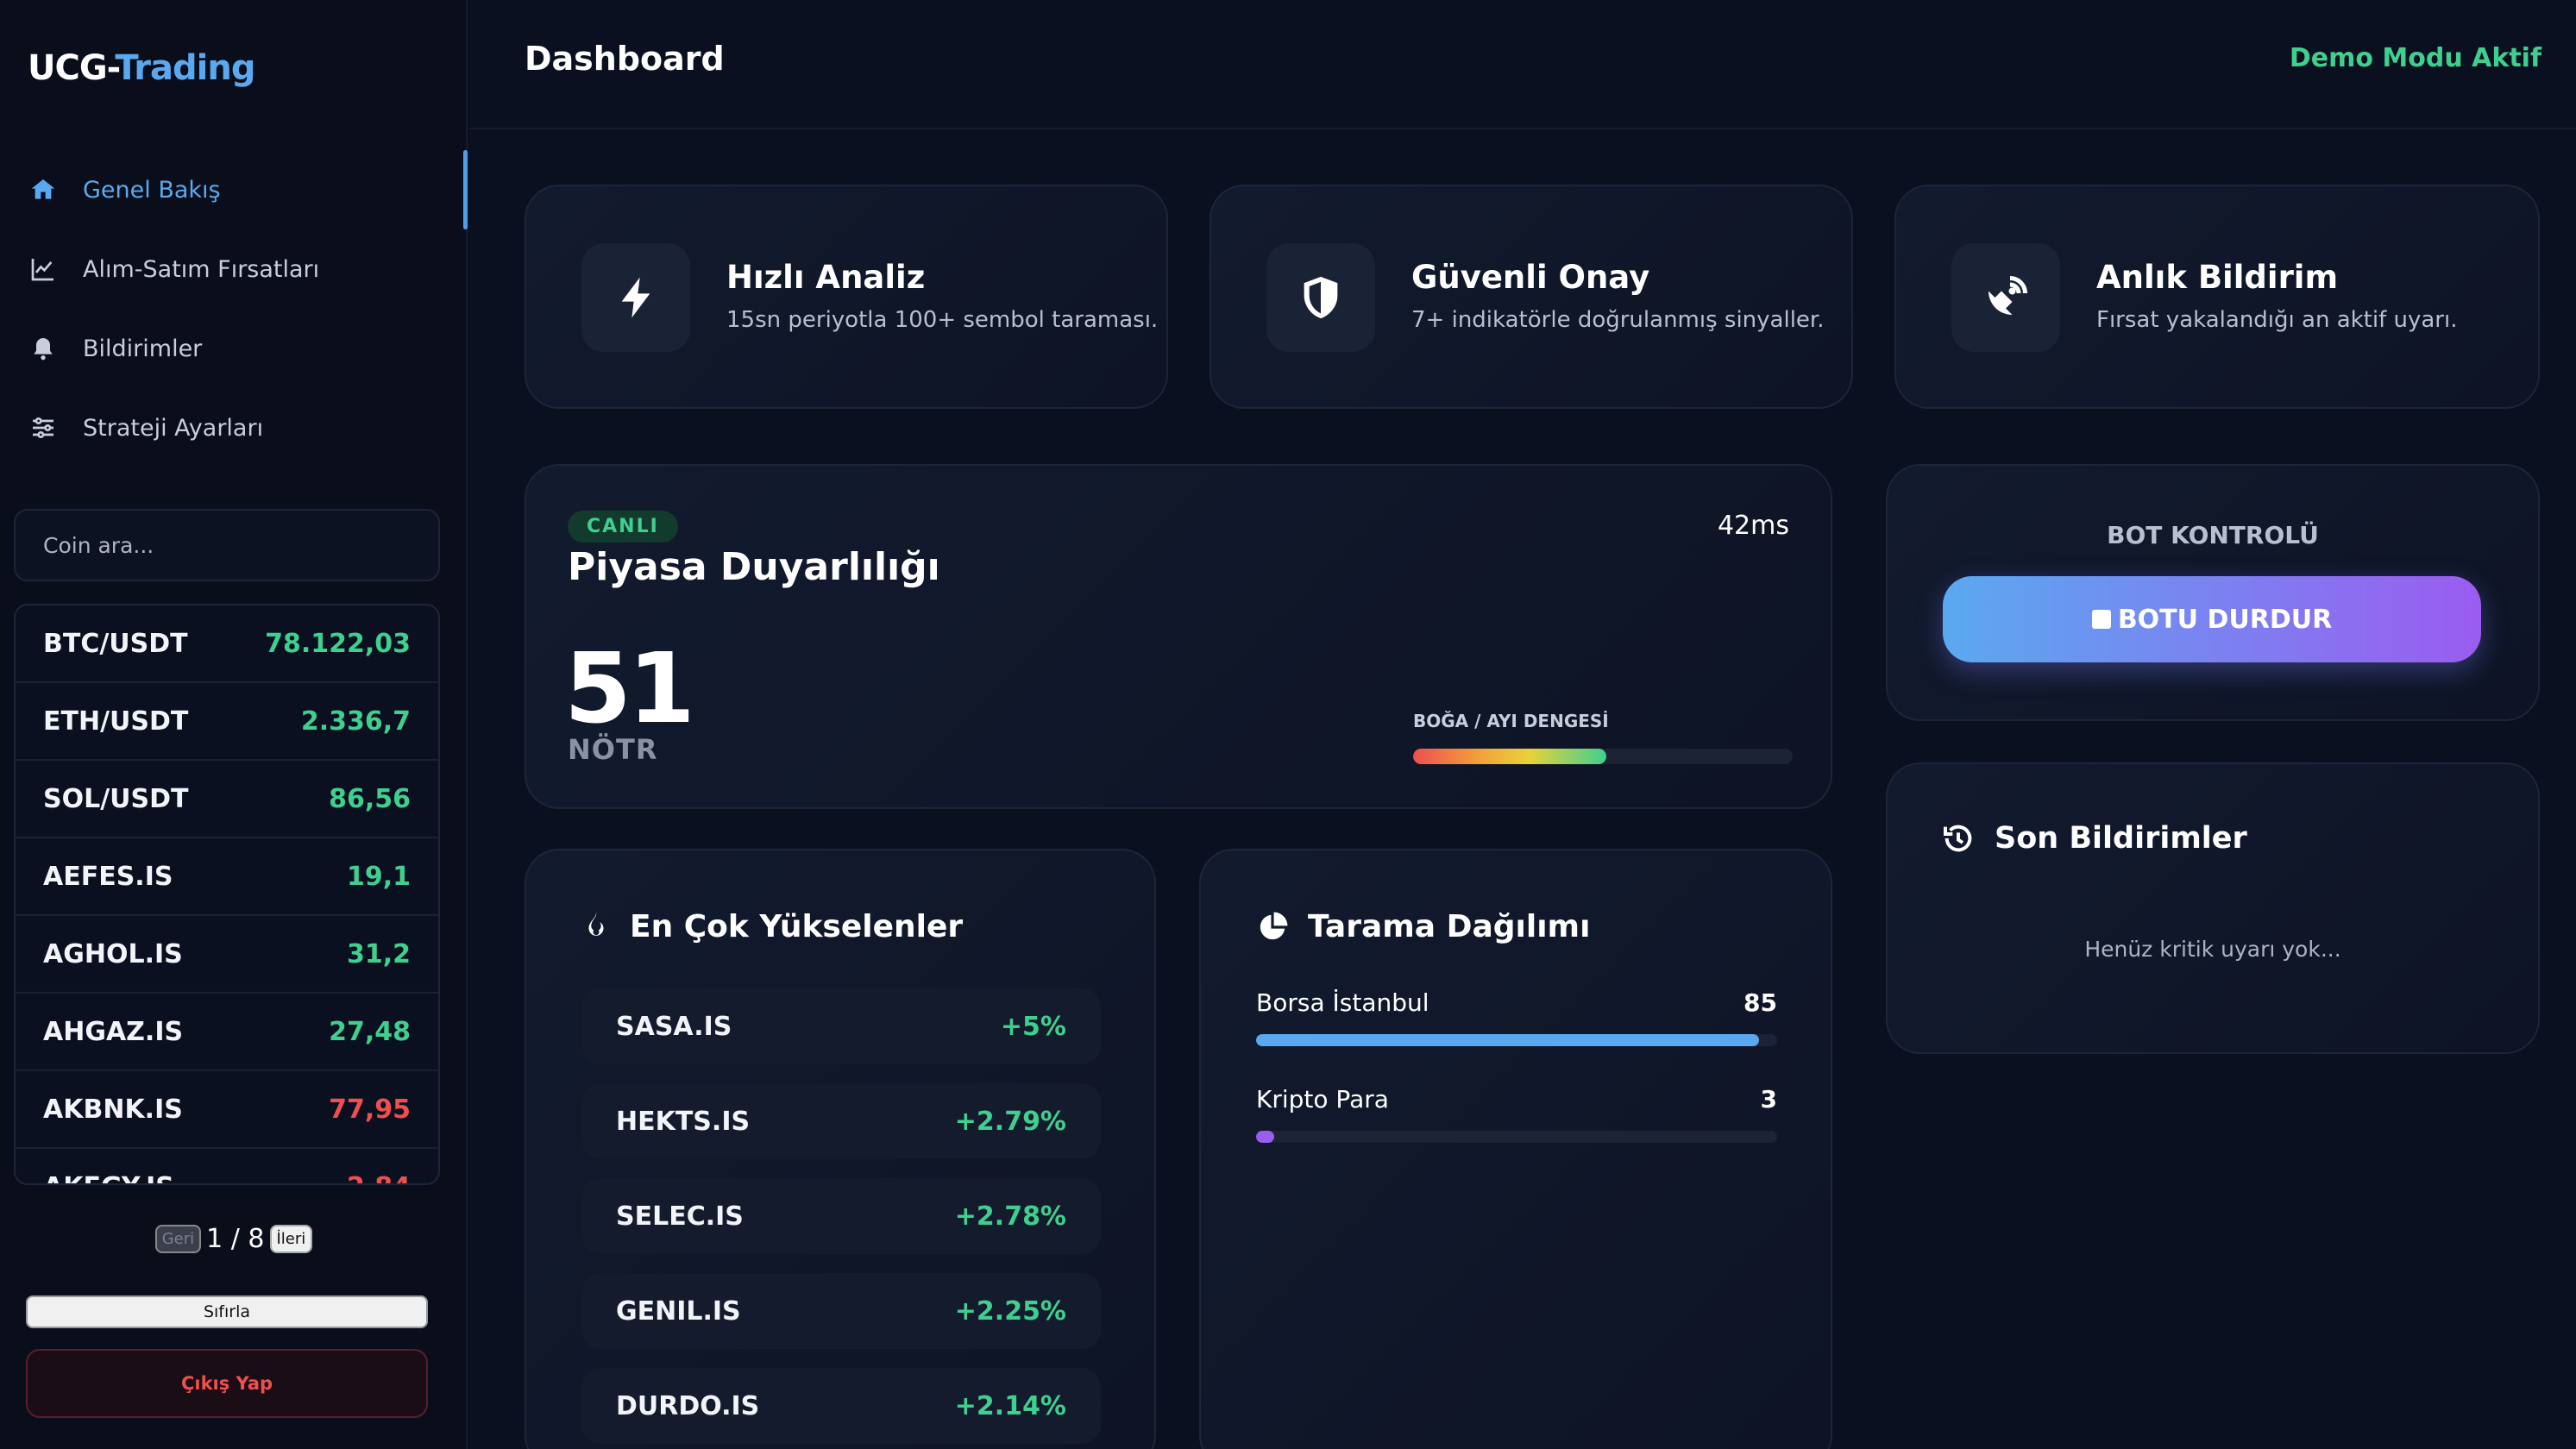 This screenshot has width=2576, height=1449. What do you see at coordinates (1522, 64) in the screenshot?
I see `top-header: Dashboard Demo Modu Aktif` at bounding box center [1522, 64].